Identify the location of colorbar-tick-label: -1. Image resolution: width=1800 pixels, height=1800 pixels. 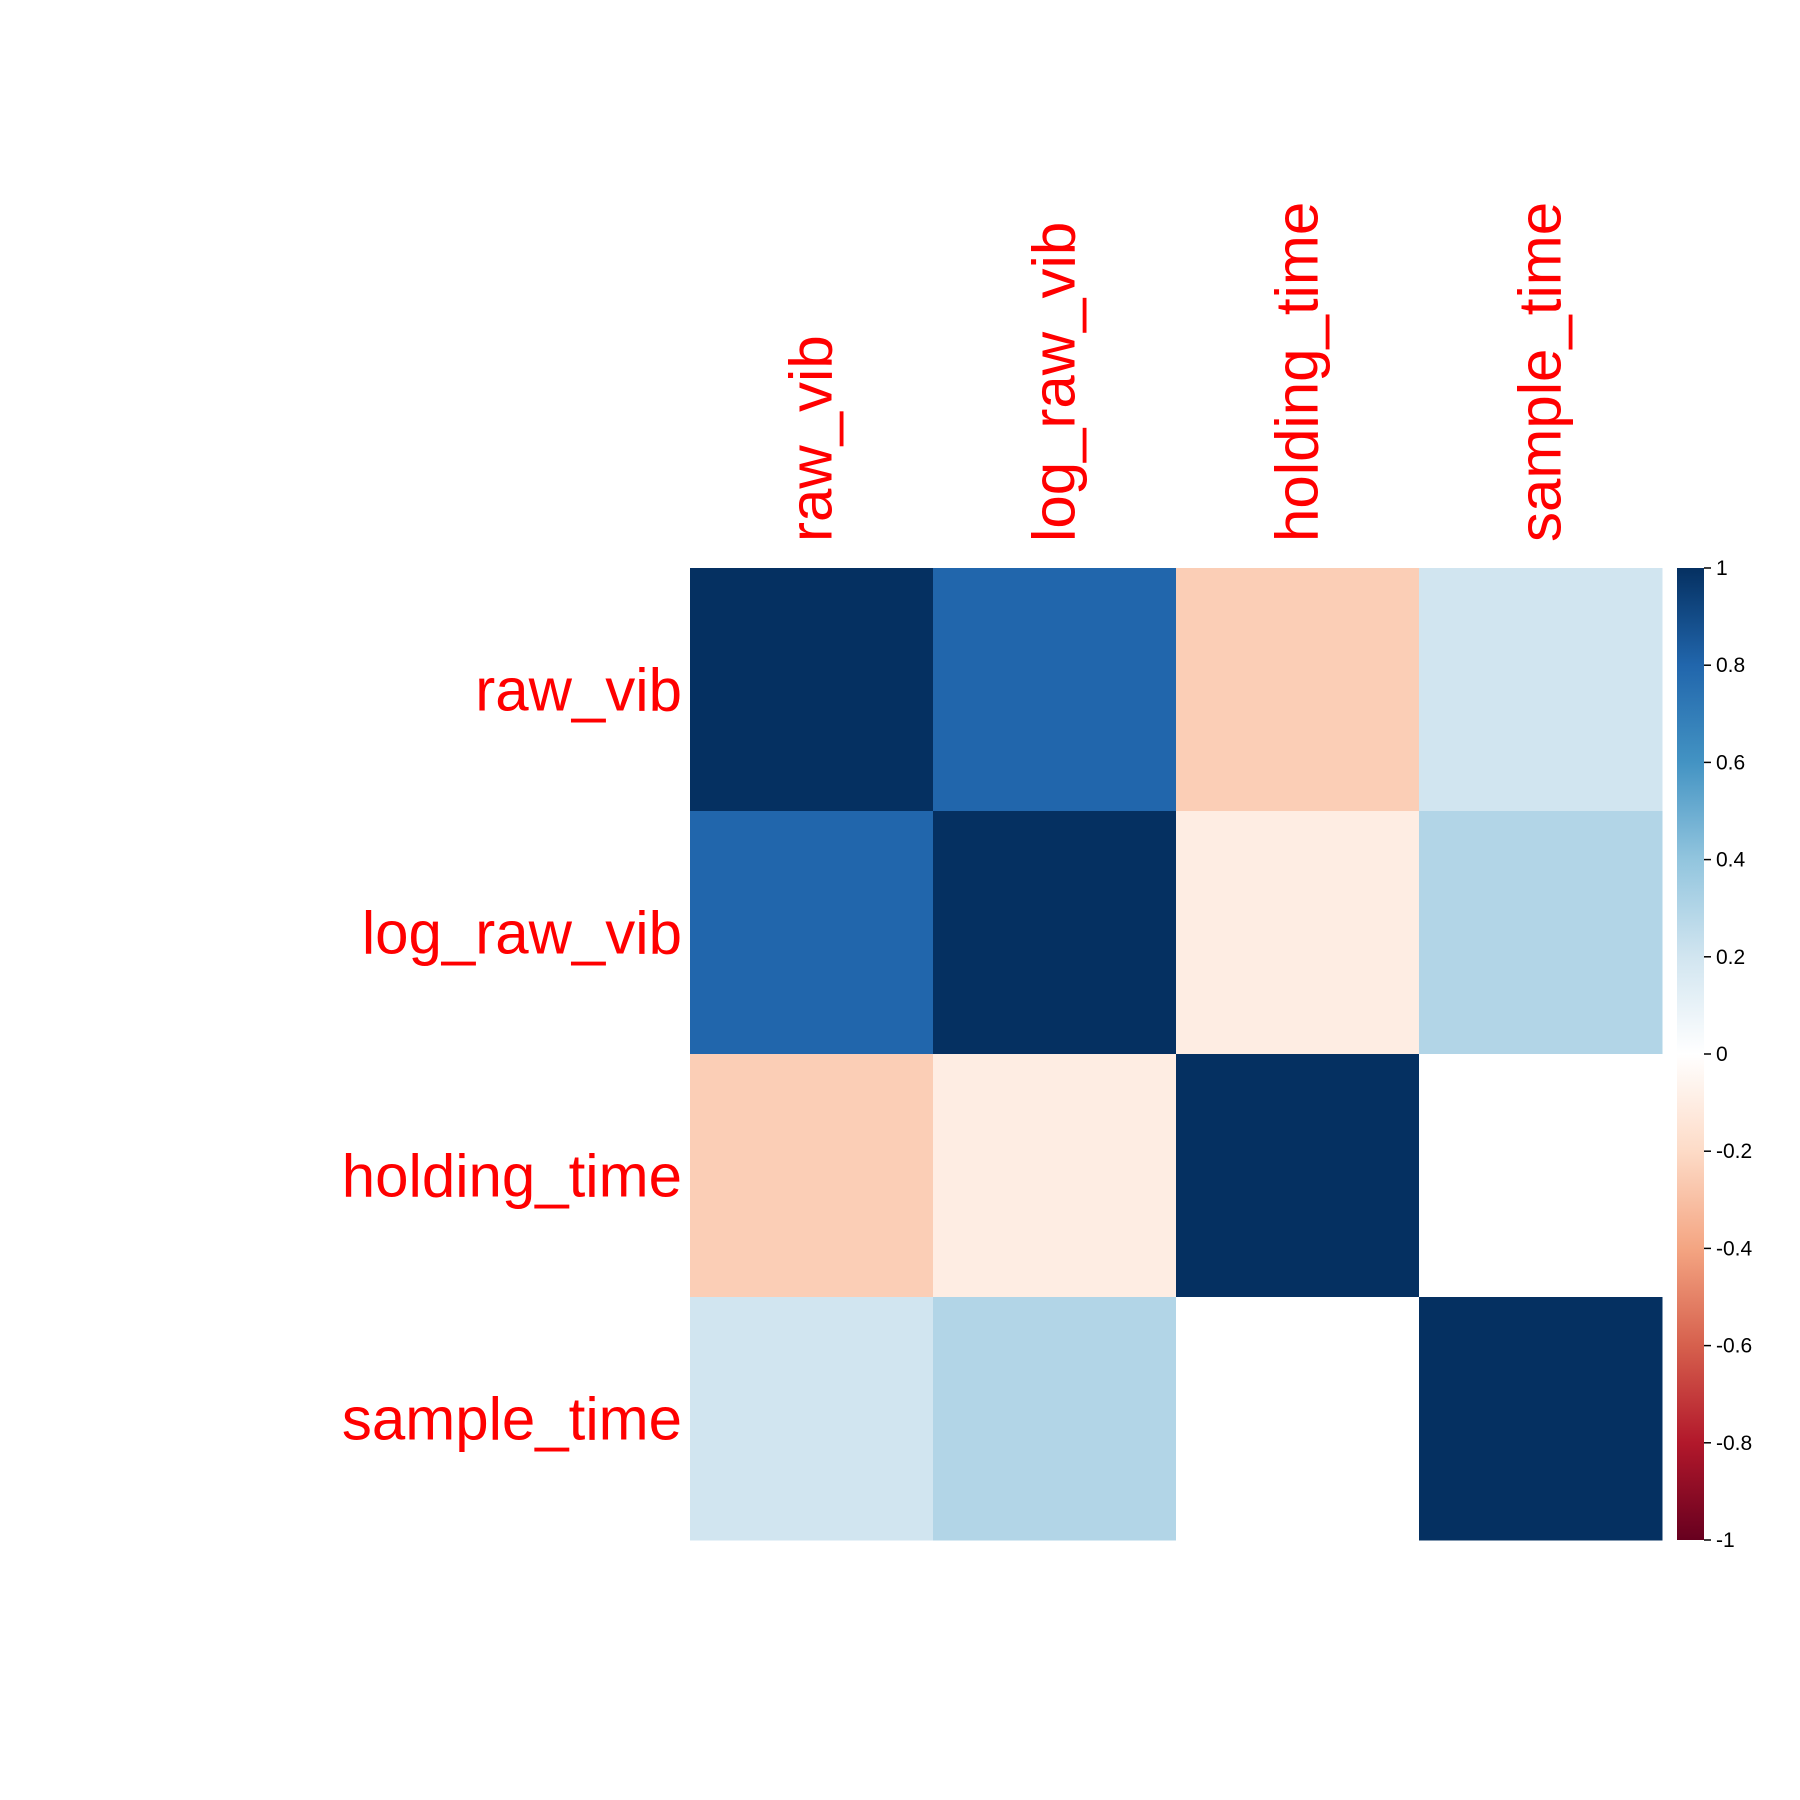
(1725, 1540).